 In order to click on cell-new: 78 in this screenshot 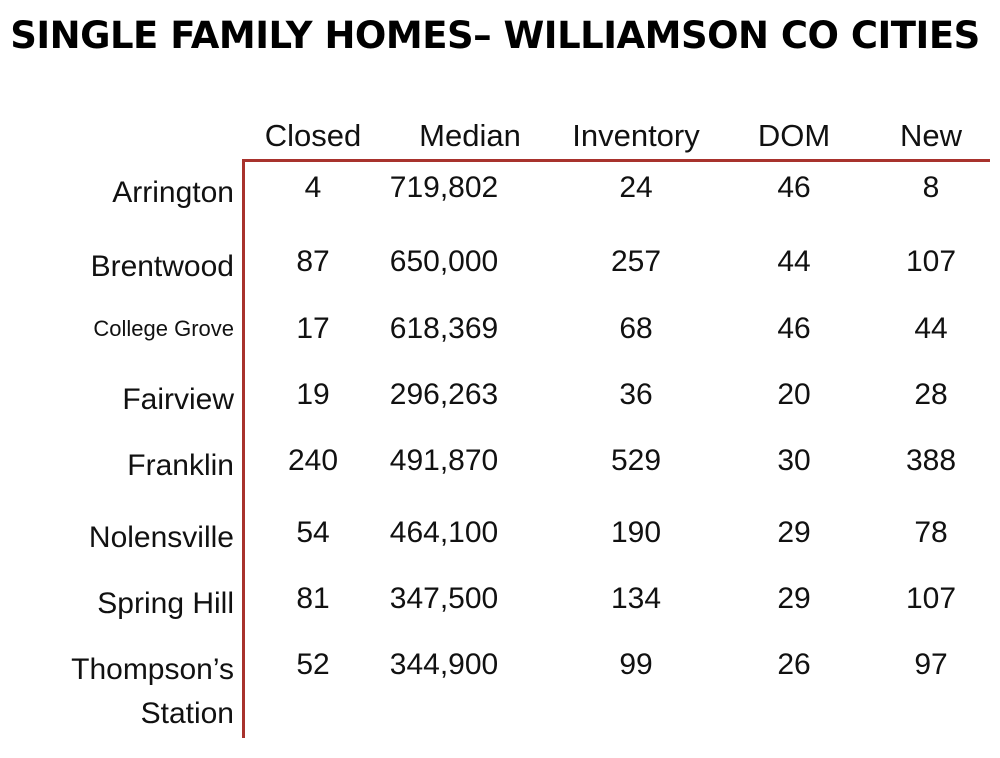, I will do `click(931, 532)`.